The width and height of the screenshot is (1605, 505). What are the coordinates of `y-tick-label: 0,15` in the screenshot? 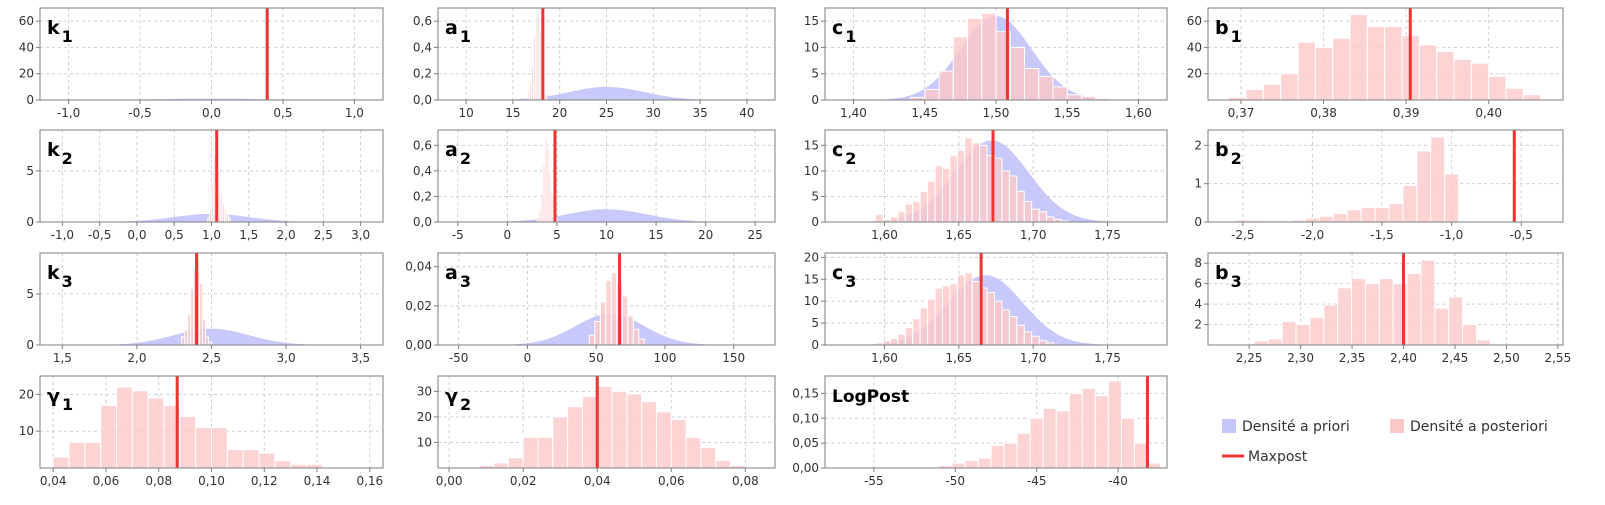 It's located at (805, 393).